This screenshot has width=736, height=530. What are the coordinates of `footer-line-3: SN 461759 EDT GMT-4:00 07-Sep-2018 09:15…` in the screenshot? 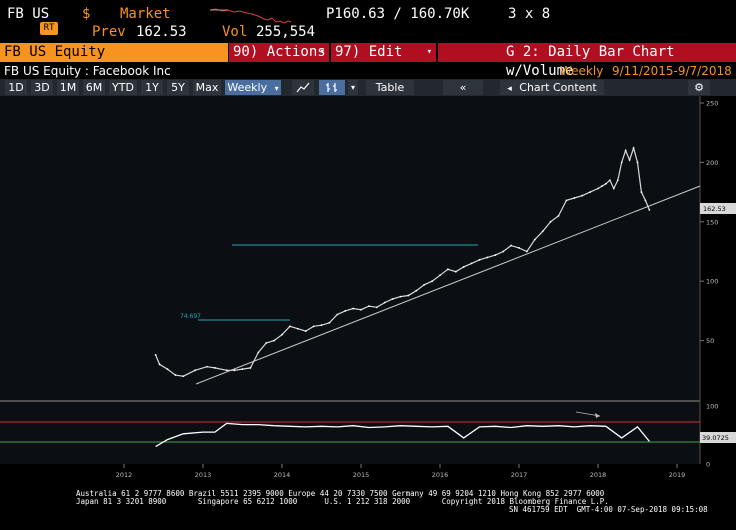 It's located at (608, 509).